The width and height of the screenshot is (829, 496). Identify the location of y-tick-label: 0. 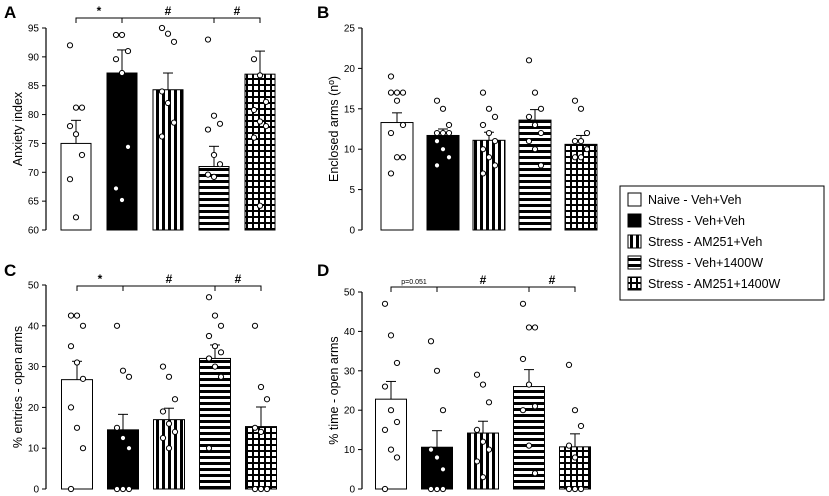
(36, 490).